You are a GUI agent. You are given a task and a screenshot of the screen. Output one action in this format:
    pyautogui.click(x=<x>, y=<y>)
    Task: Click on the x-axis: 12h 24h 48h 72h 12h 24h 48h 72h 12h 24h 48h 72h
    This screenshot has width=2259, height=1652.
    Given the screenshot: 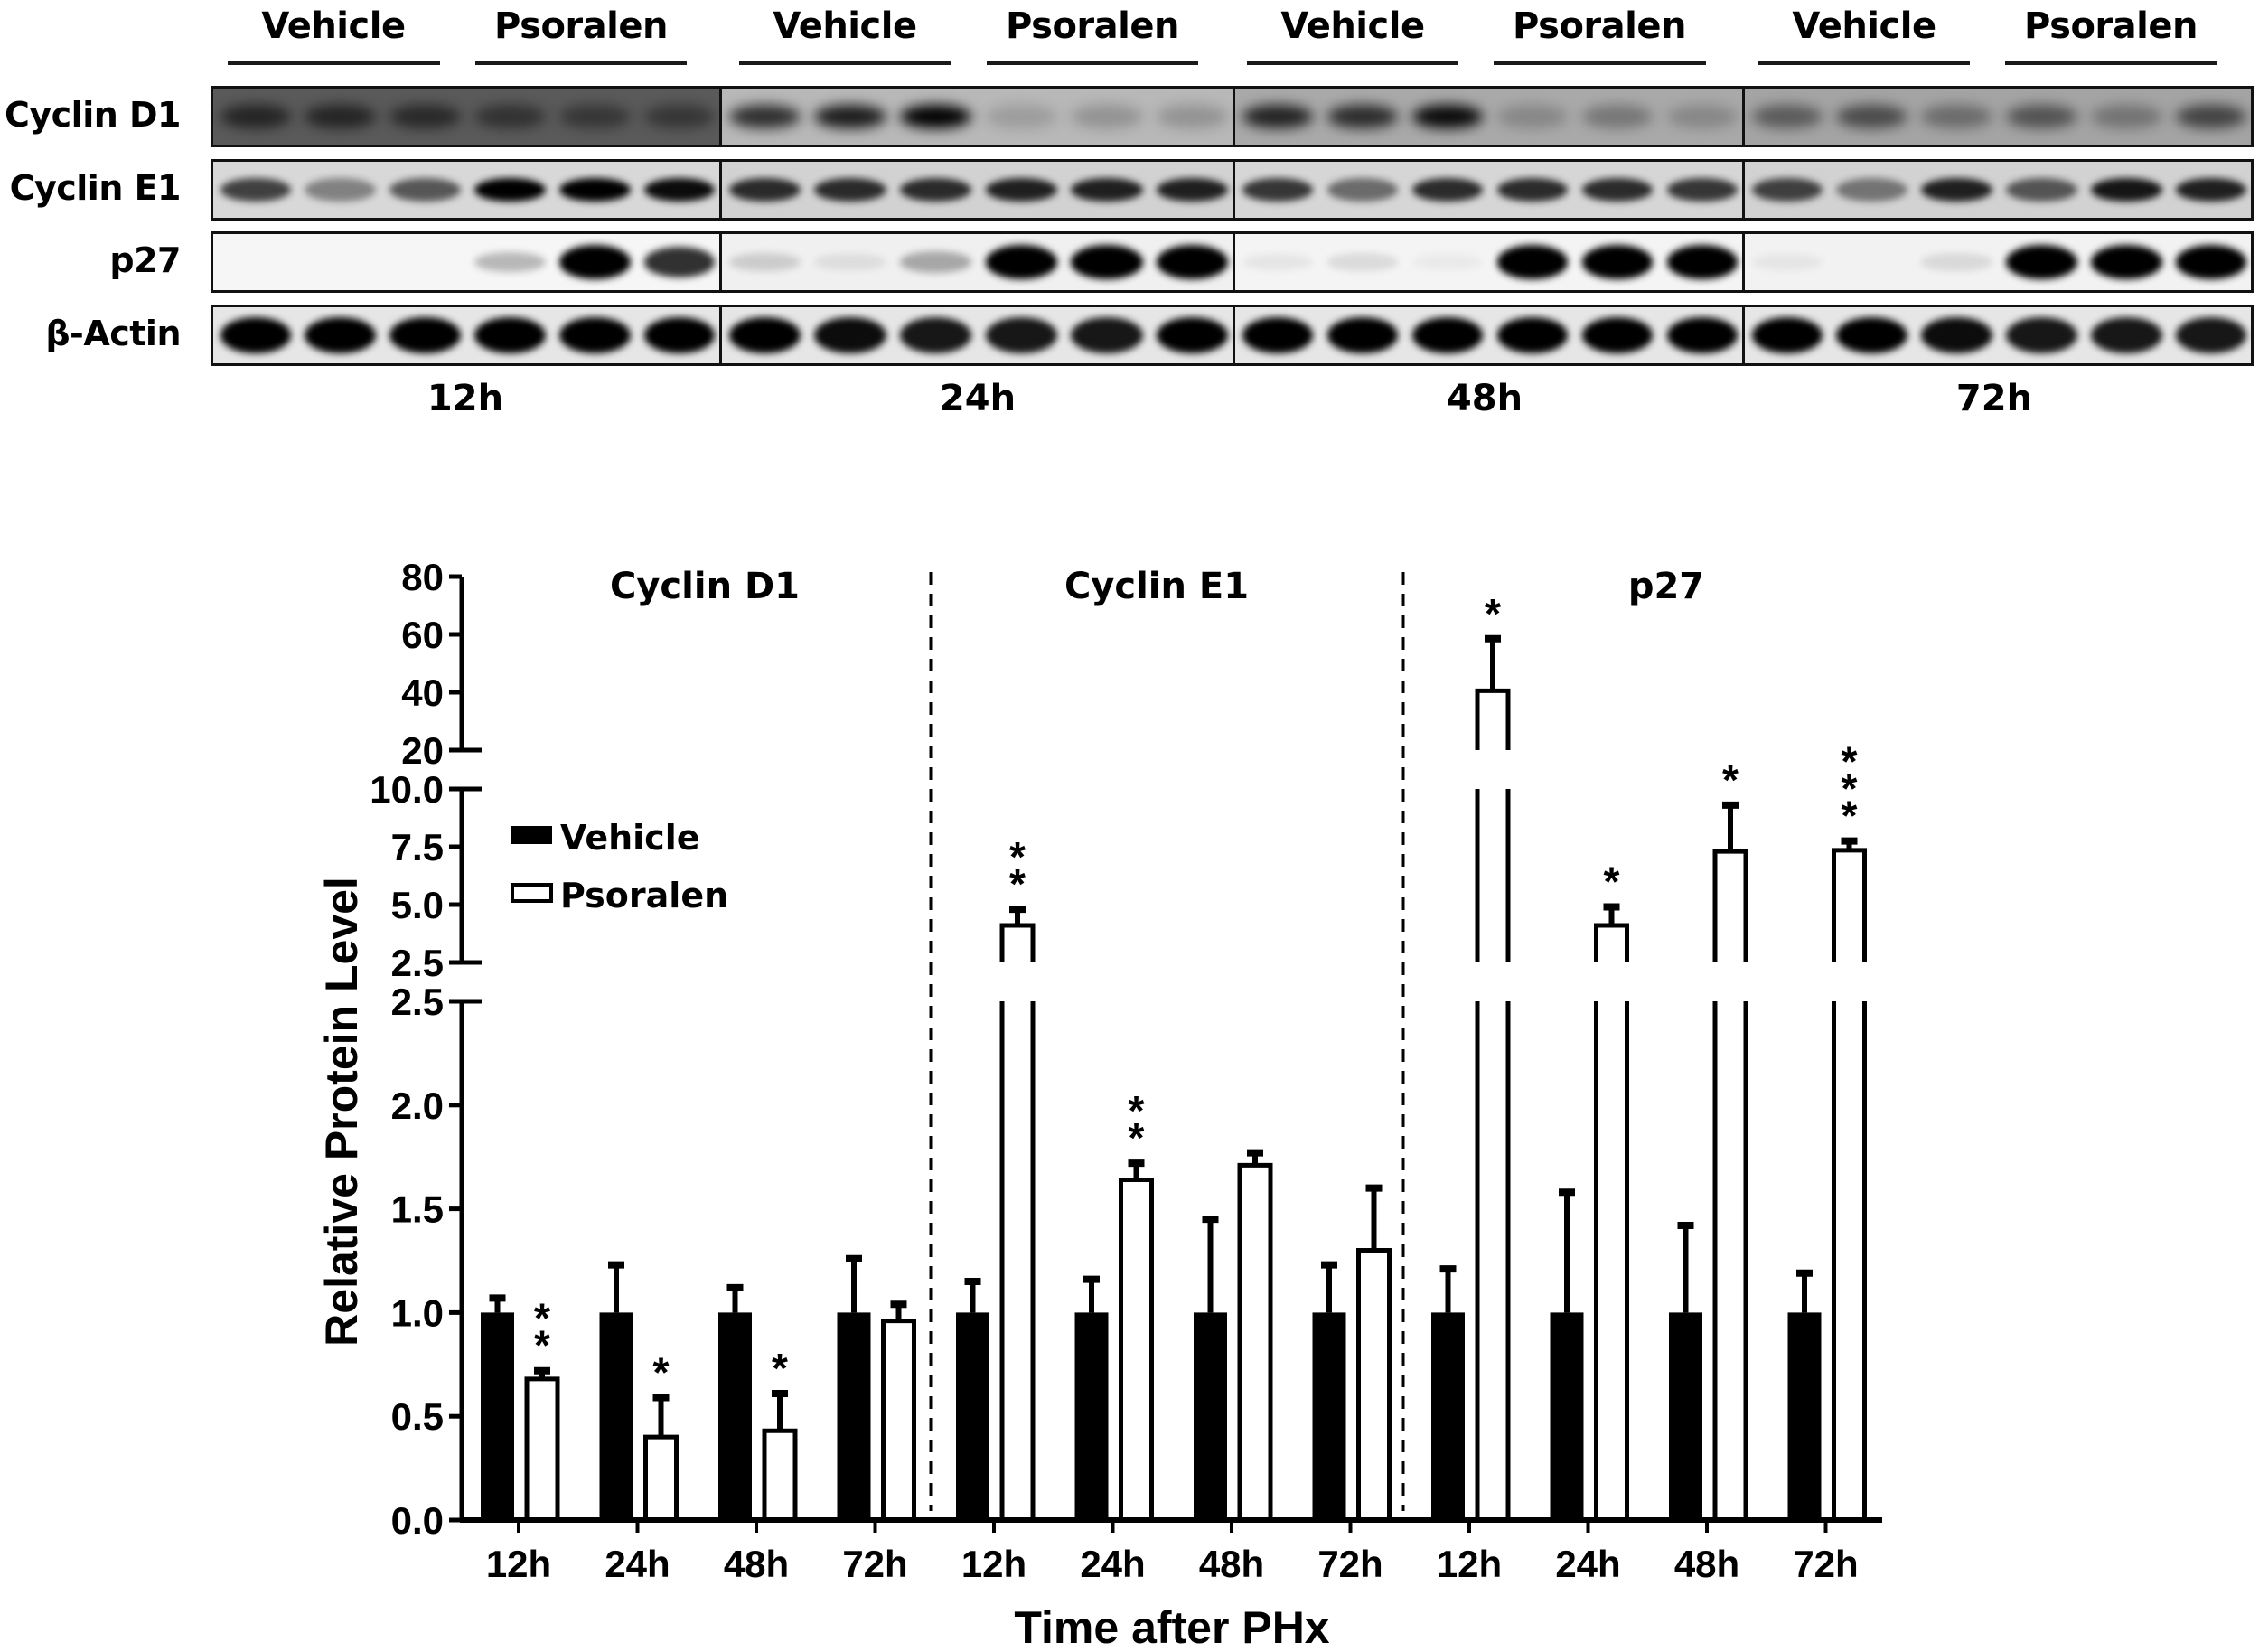 What is the action you would take?
    pyautogui.click(x=1171, y=1551)
    